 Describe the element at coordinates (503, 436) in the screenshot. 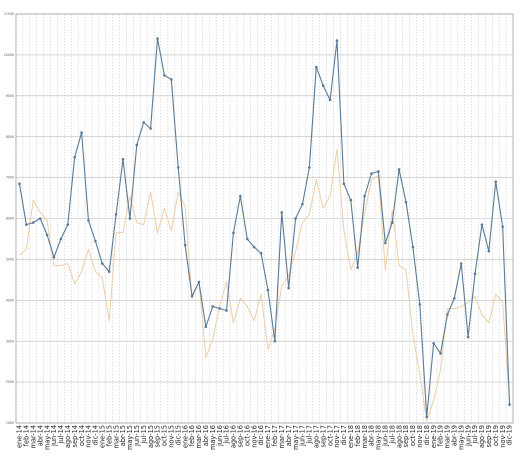

I see `x-tick-label: nov-19` at that location.